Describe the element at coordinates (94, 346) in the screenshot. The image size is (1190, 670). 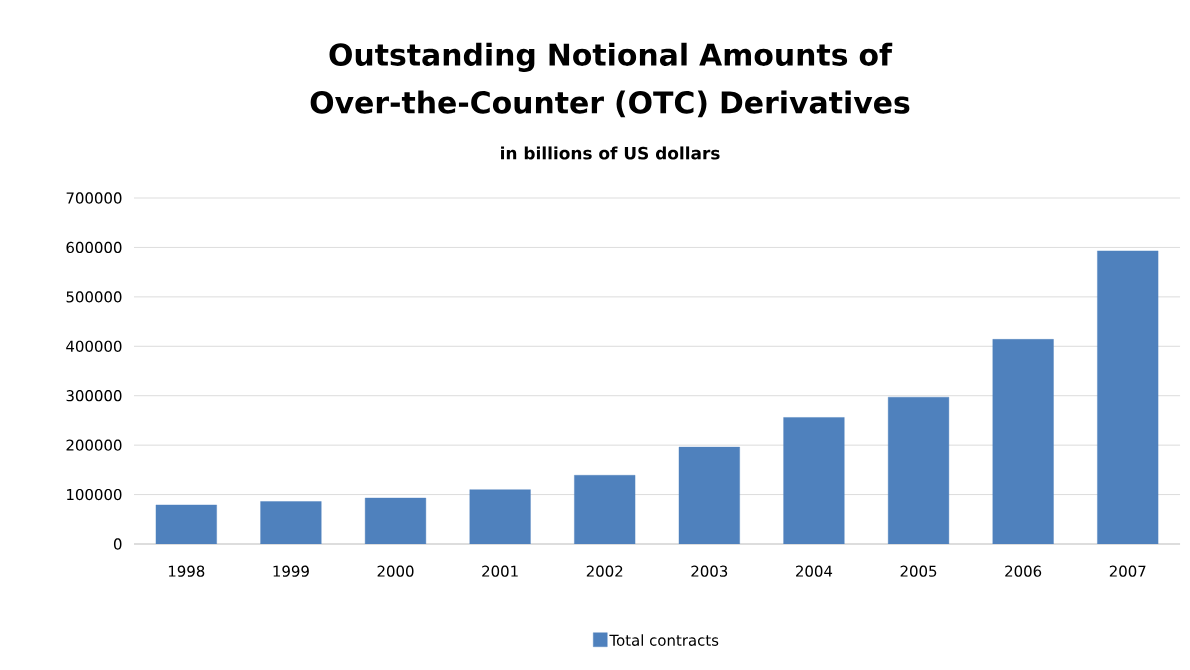
I see `y-tick-label: 400000` at that location.